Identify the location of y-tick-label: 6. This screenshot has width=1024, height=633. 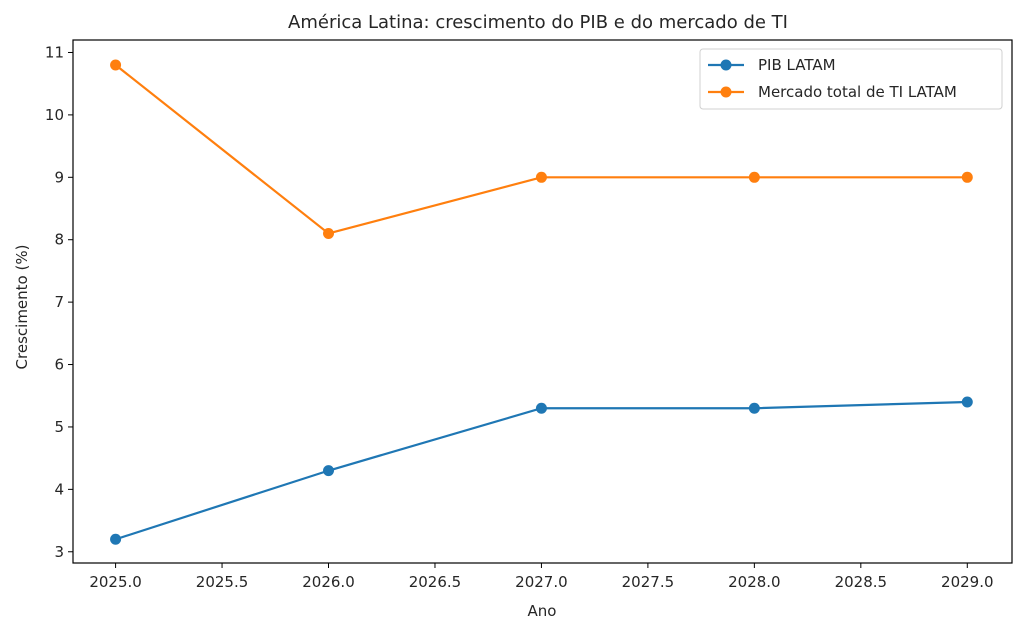
(59, 365).